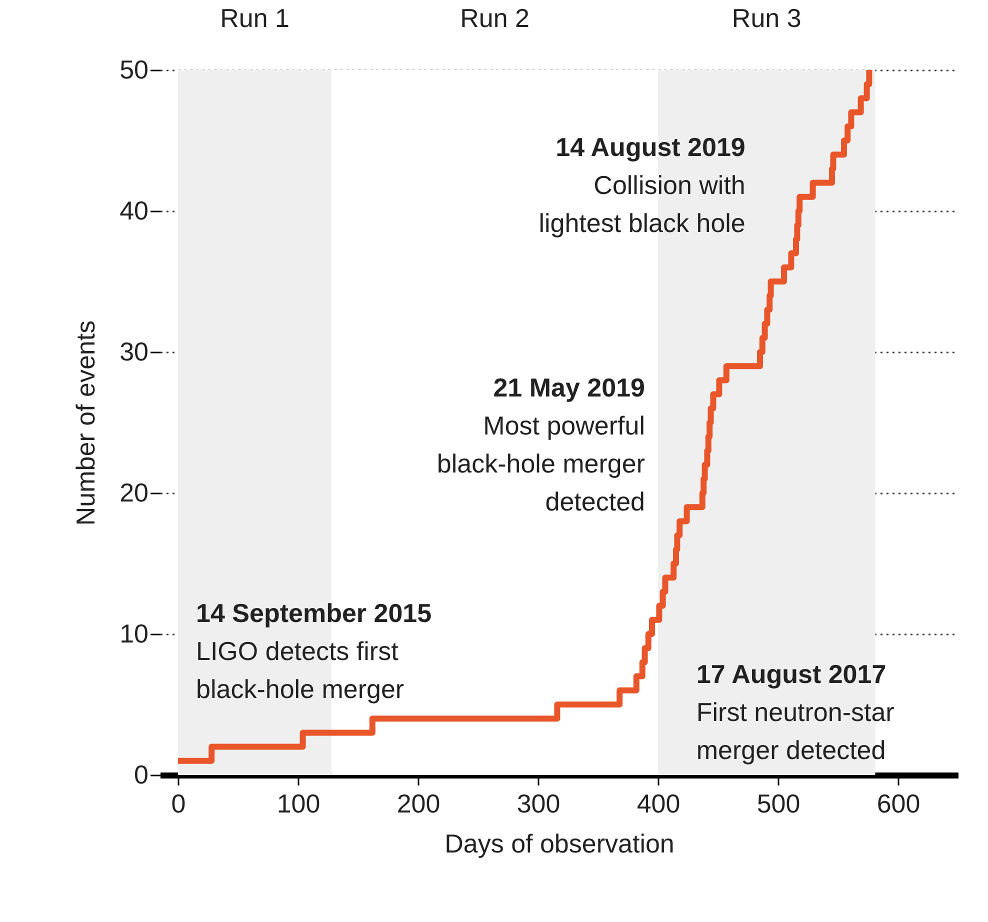 The height and width of the screenshot is (922, 988). I want to click on band-label: Run 2, so click(495, 18).